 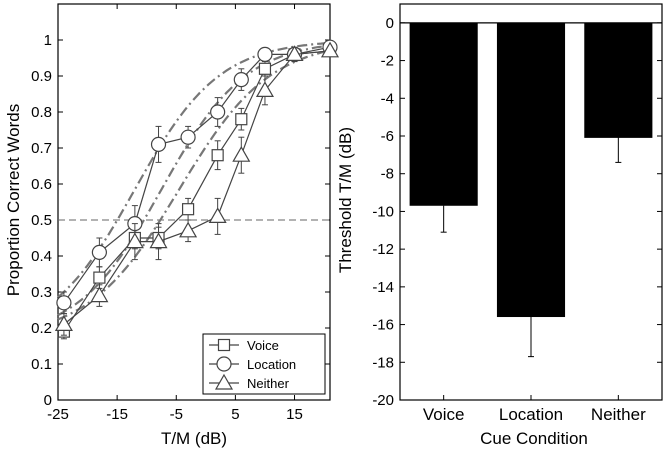 What do you see at coordinates (390, 23) in the screenshot?
I see `right-y-tick-label: 0` at bounding box center [390, 23].